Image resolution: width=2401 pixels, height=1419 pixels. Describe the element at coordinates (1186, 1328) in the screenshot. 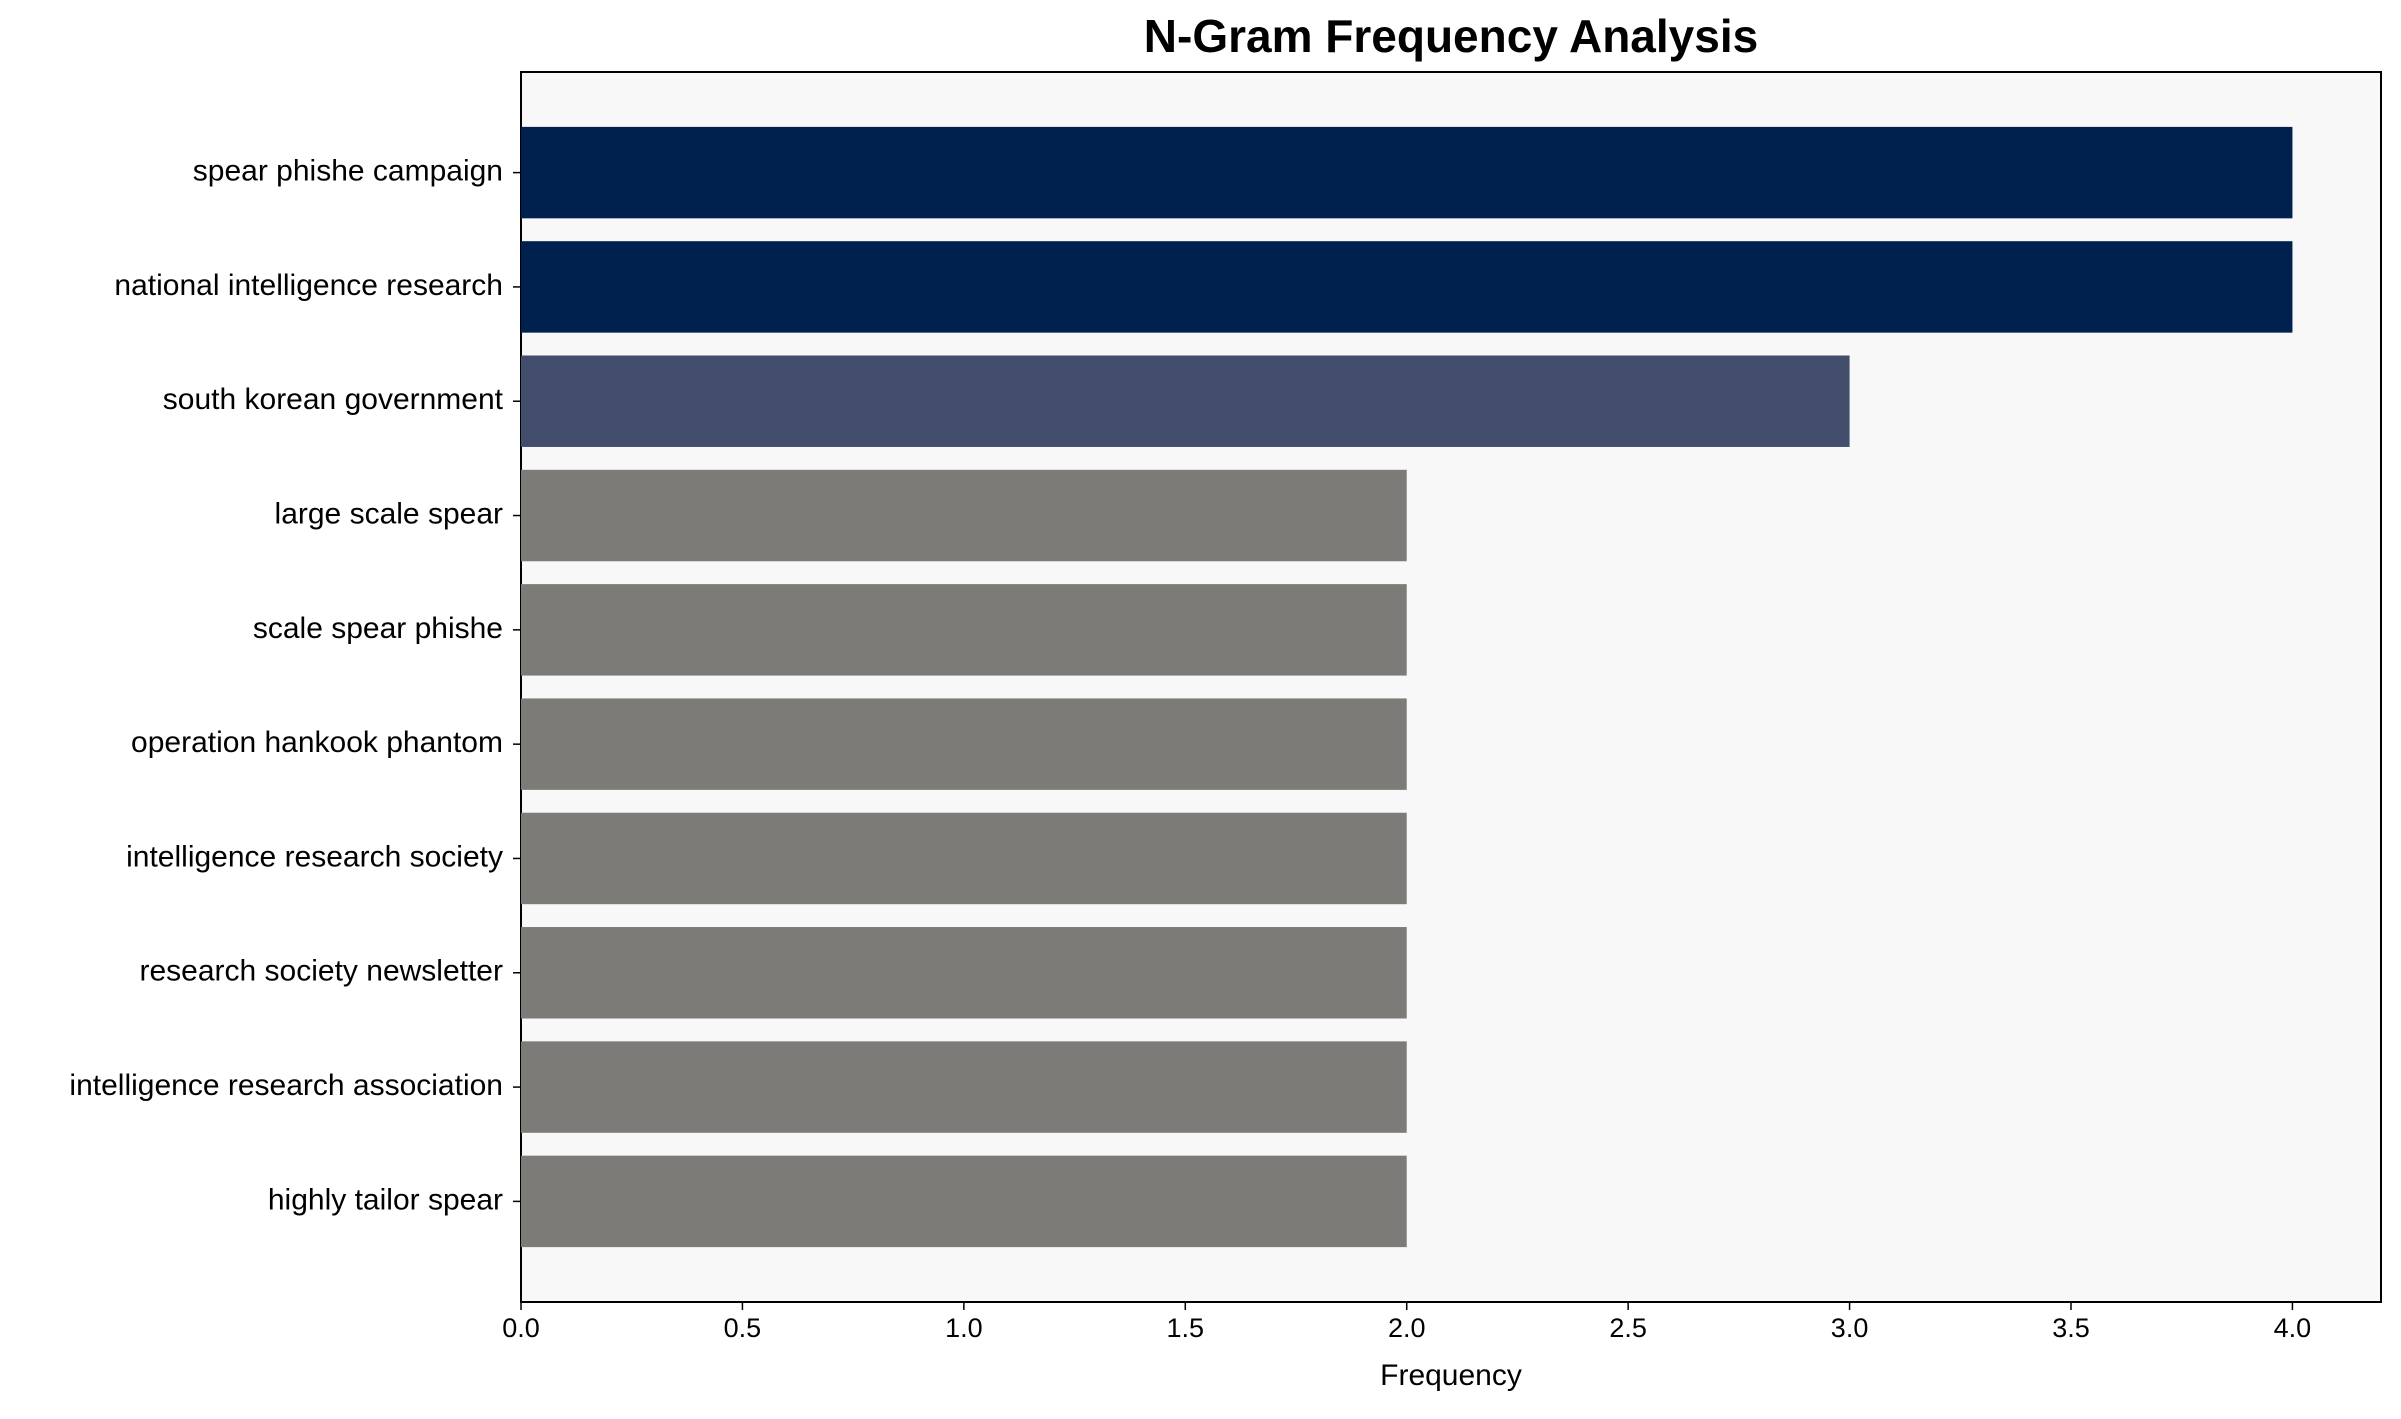

I see `x-tick-label: 1.5` at that location.